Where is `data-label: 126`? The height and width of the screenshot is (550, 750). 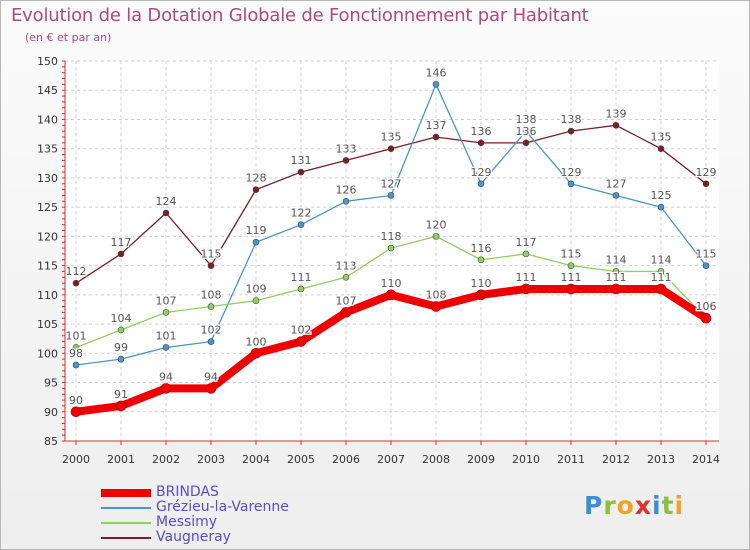
data-label: 126 is located at coordinates (346, 189).